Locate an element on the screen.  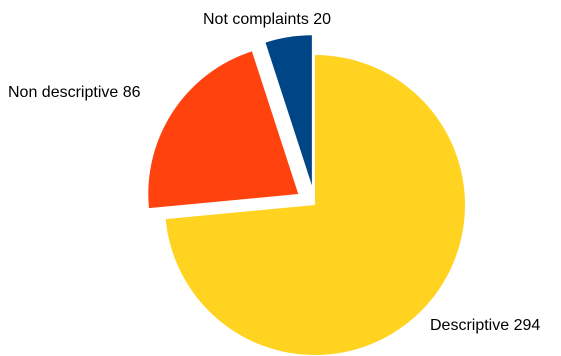
slice-label-not-complaints: Not complaints 20 is located at coordinates (267, 19).